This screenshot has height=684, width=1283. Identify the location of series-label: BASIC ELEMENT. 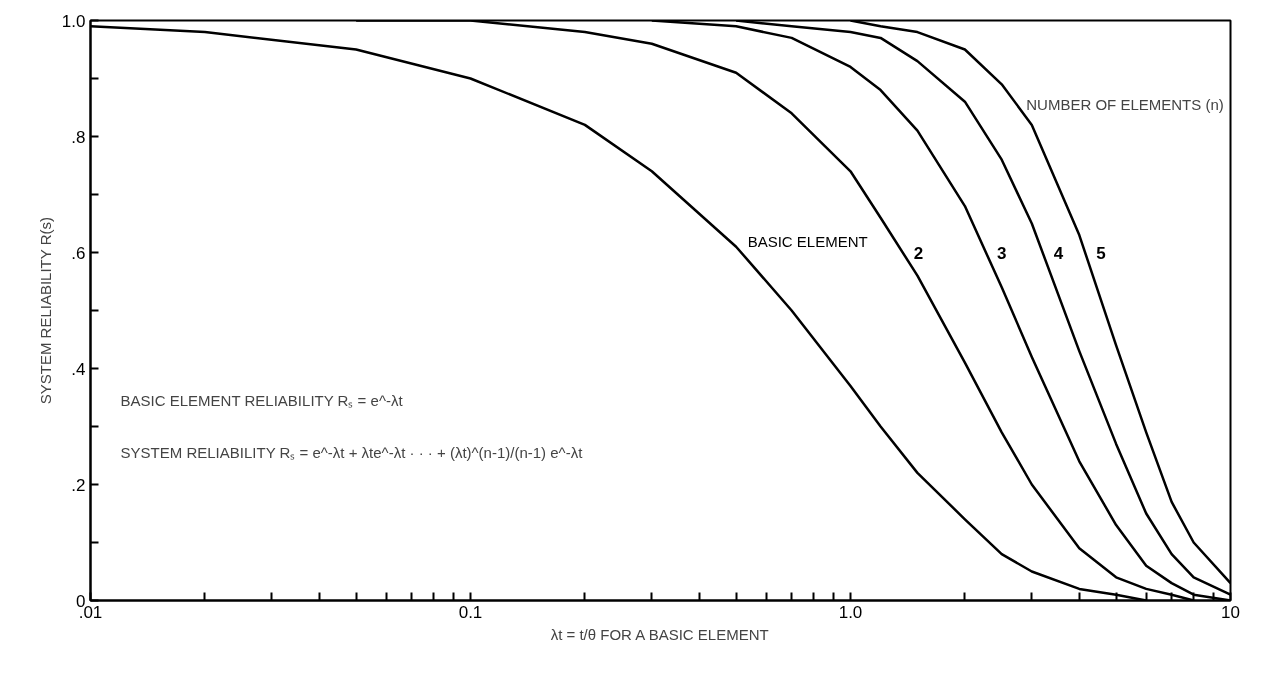
(807, 241).